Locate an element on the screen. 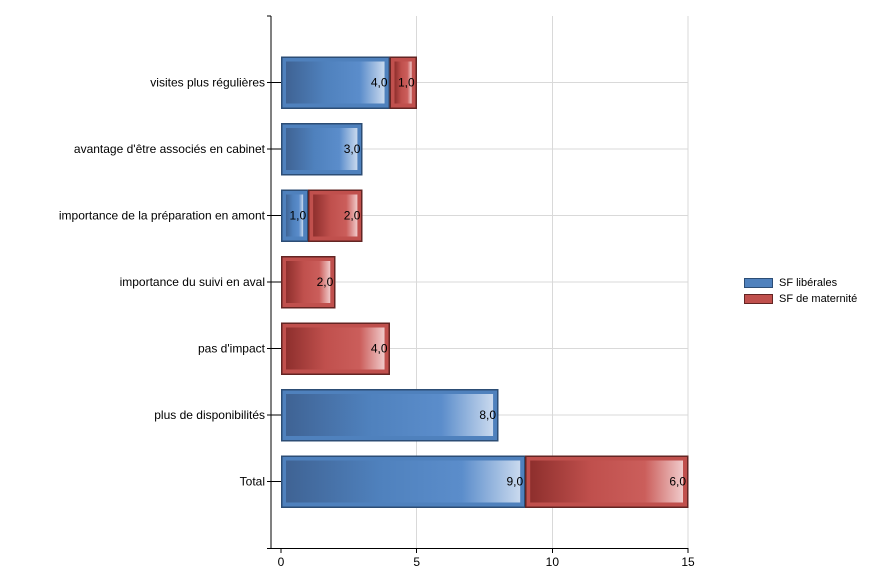  category-label-0: visites plus régulières is located at coordinates (207, 83).